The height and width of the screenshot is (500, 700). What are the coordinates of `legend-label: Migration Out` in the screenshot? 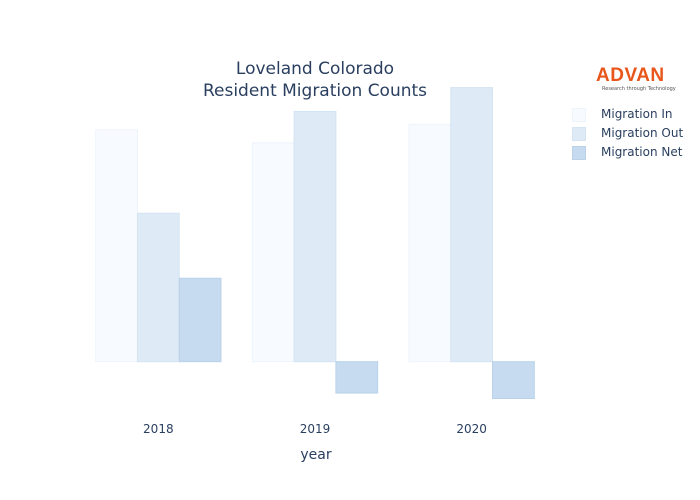 It's located at (642, 133).